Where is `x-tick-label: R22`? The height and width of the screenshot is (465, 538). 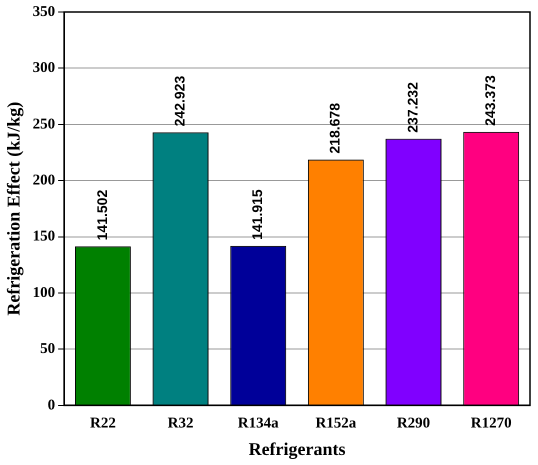 x-tick-label: R22 is located at coordinates (103, 423).